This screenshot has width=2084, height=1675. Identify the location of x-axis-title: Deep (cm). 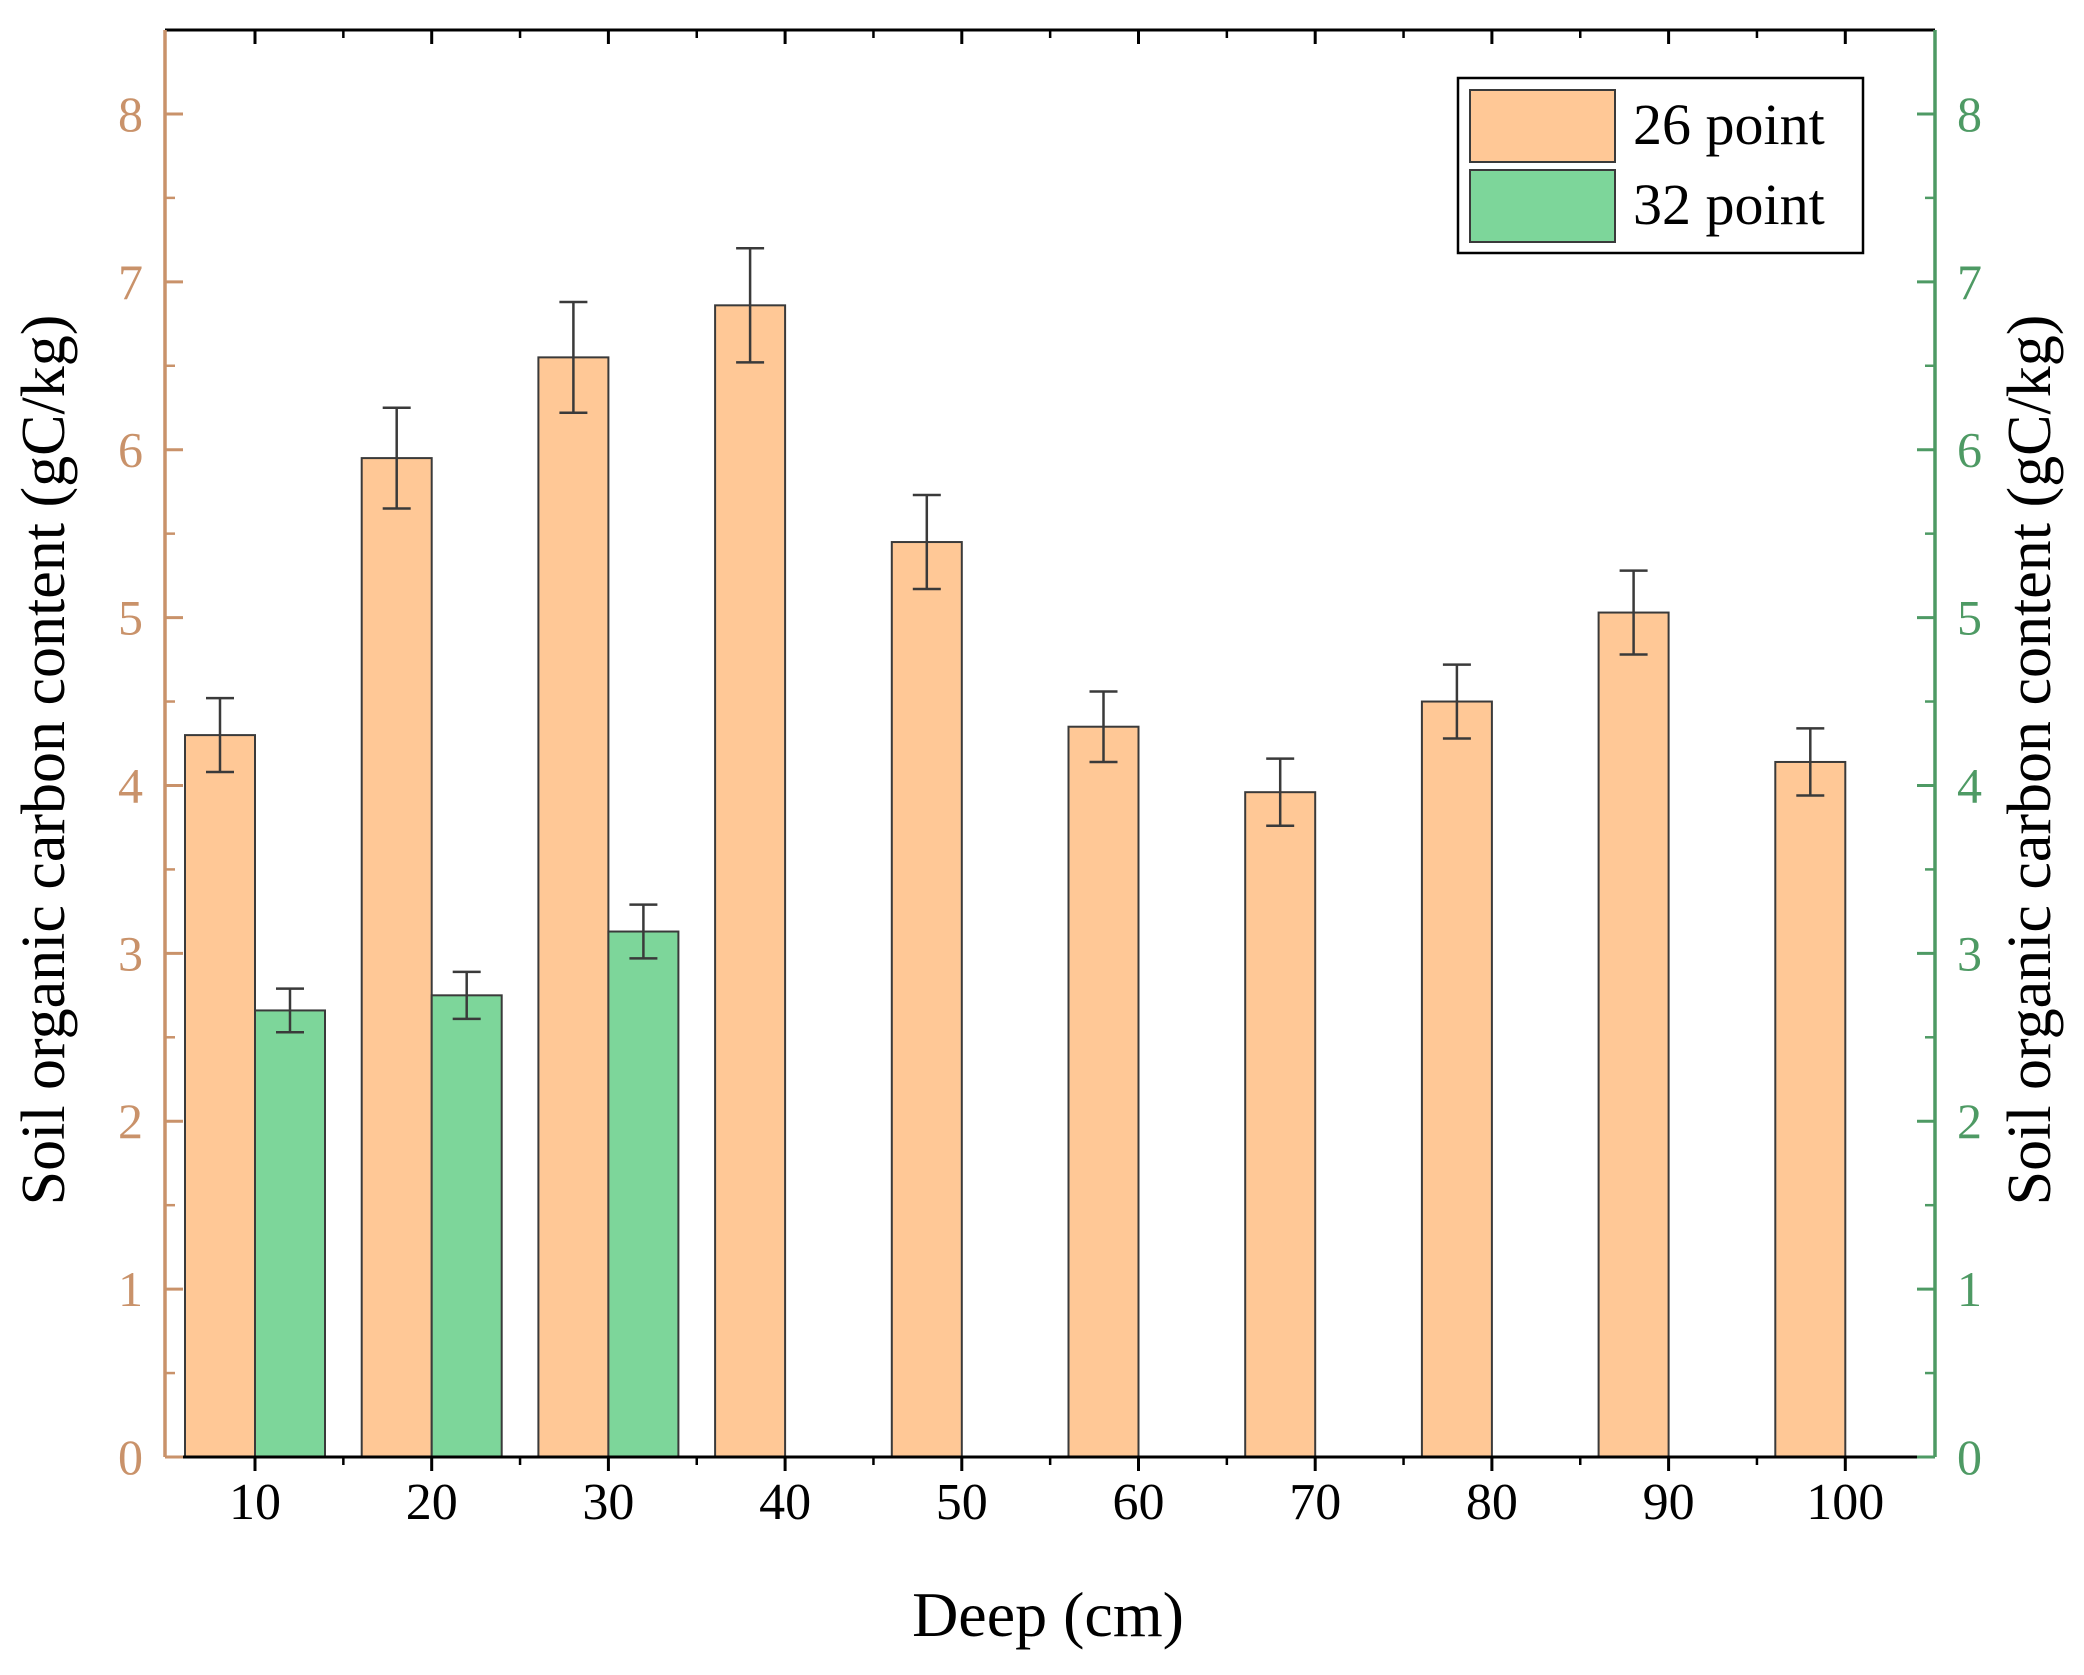
(1048, 1614).